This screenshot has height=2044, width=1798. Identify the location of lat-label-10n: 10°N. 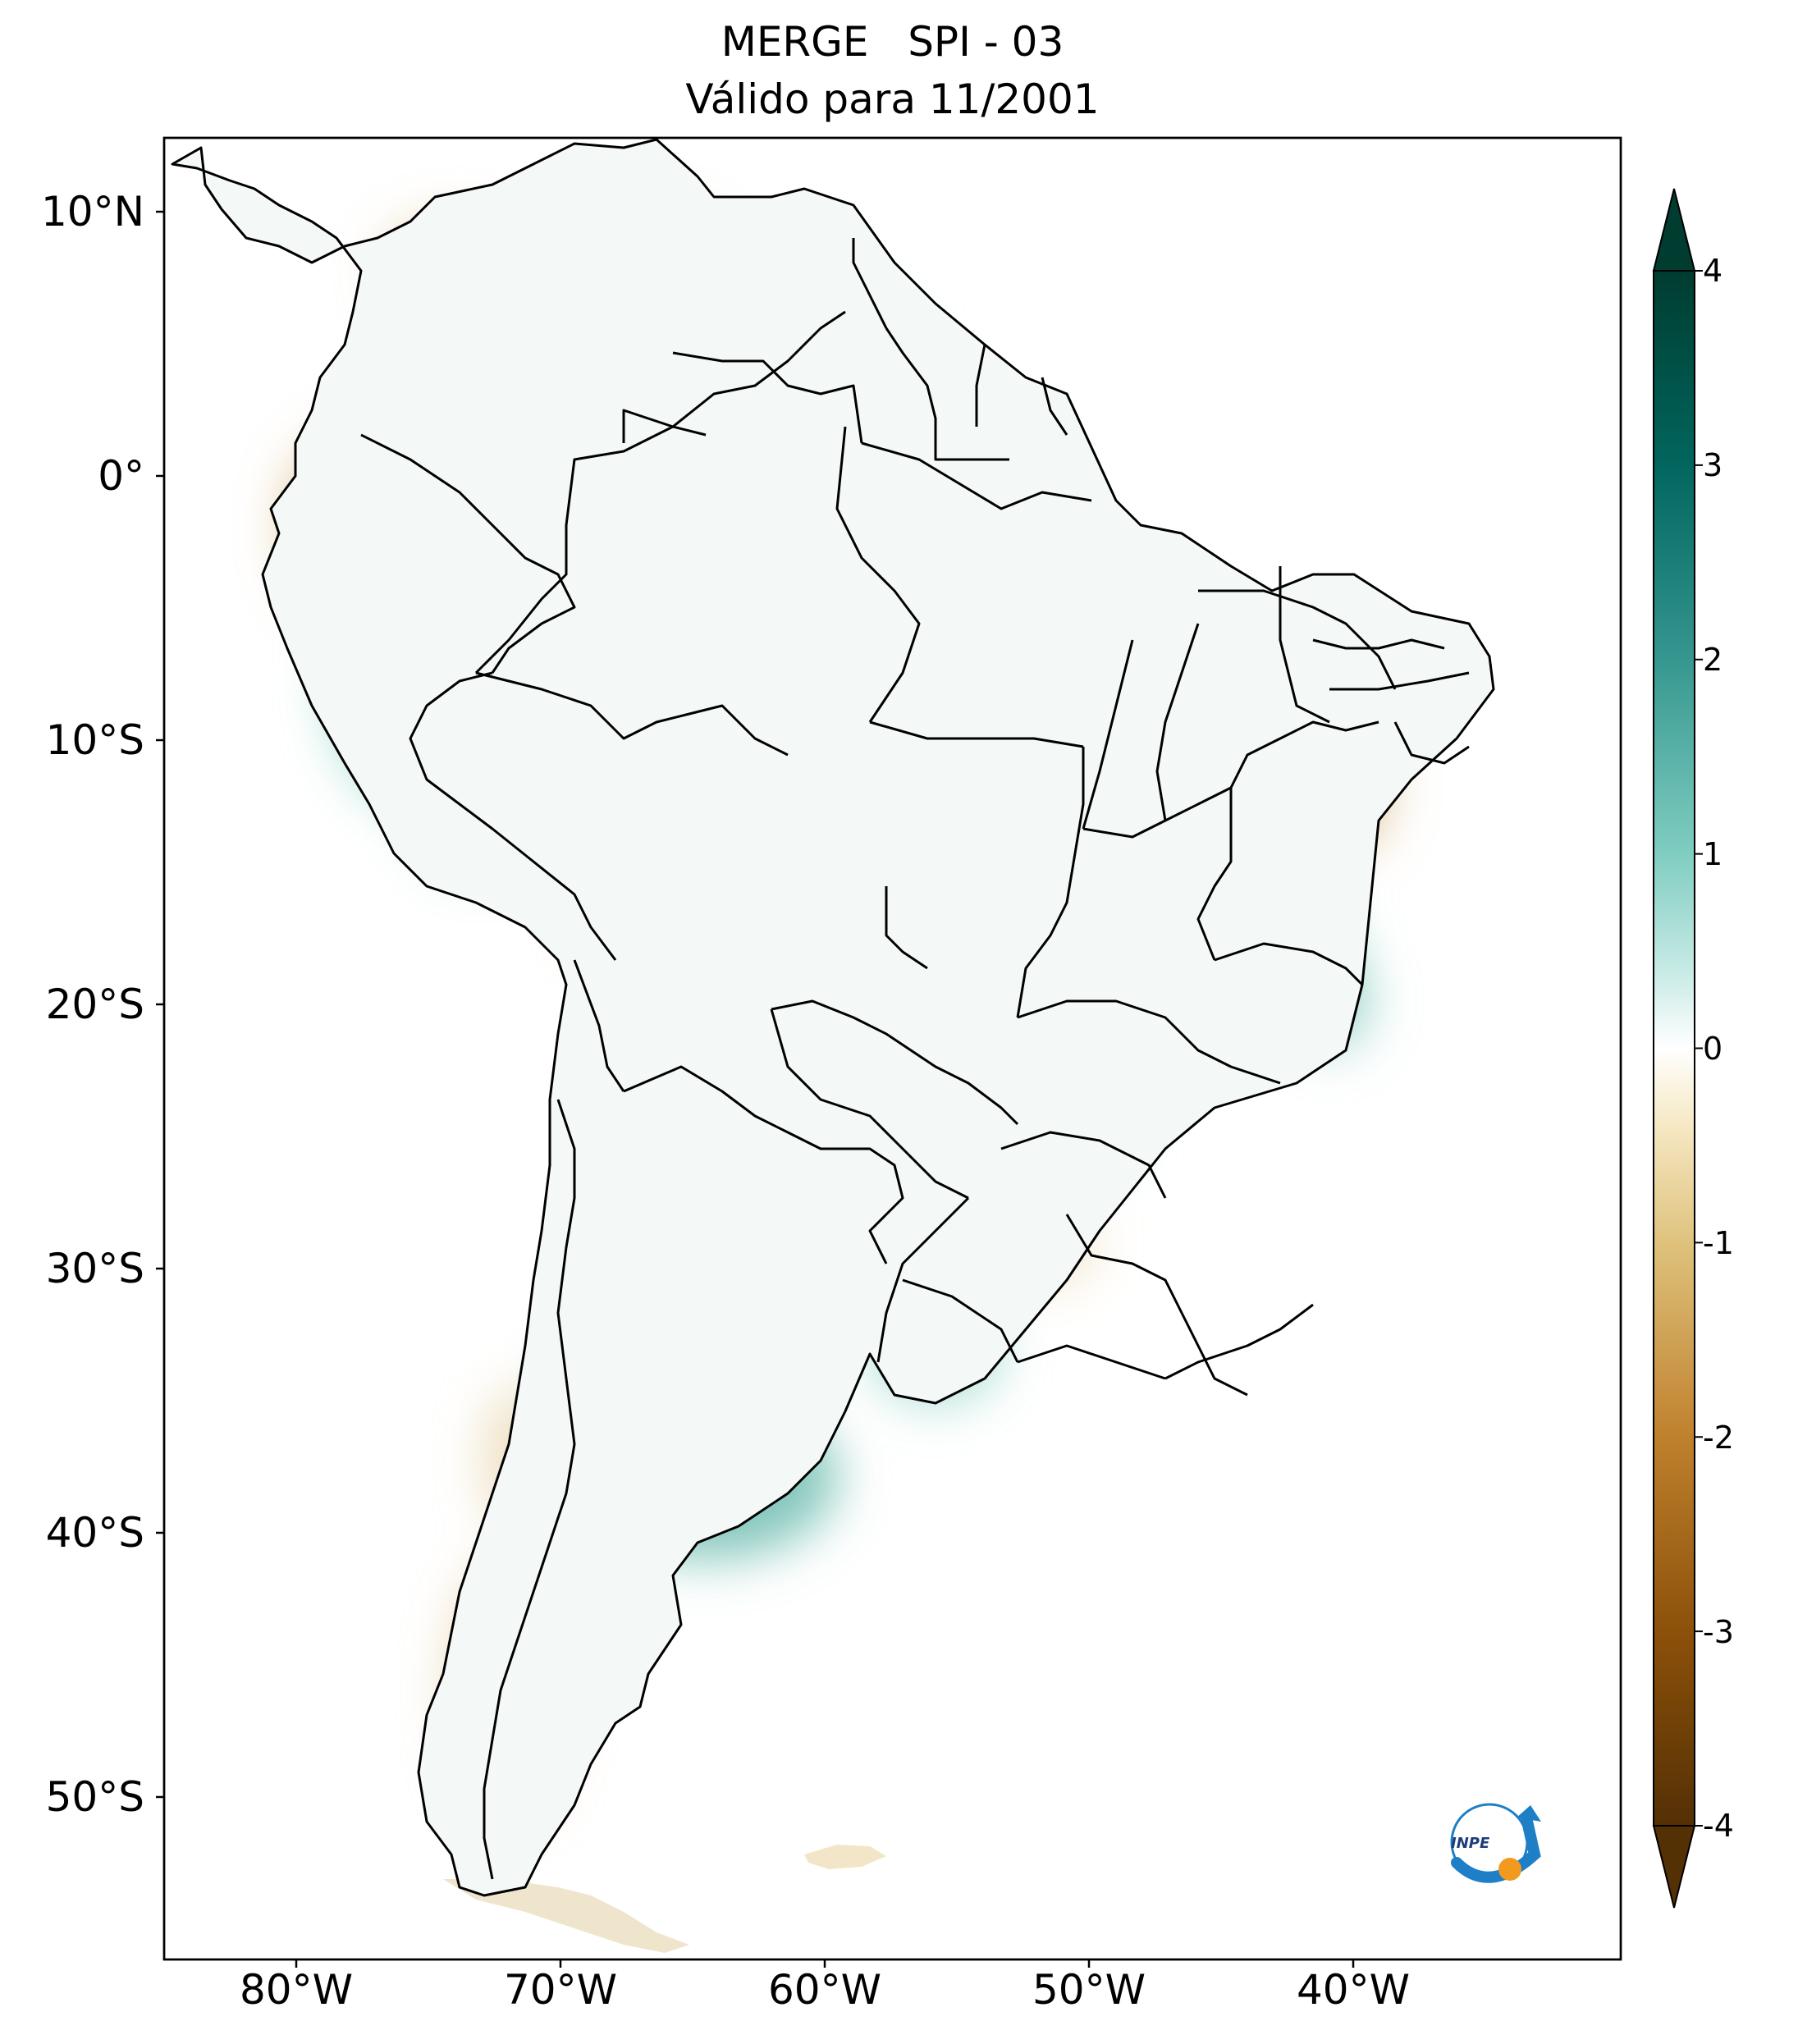
(92, 212).